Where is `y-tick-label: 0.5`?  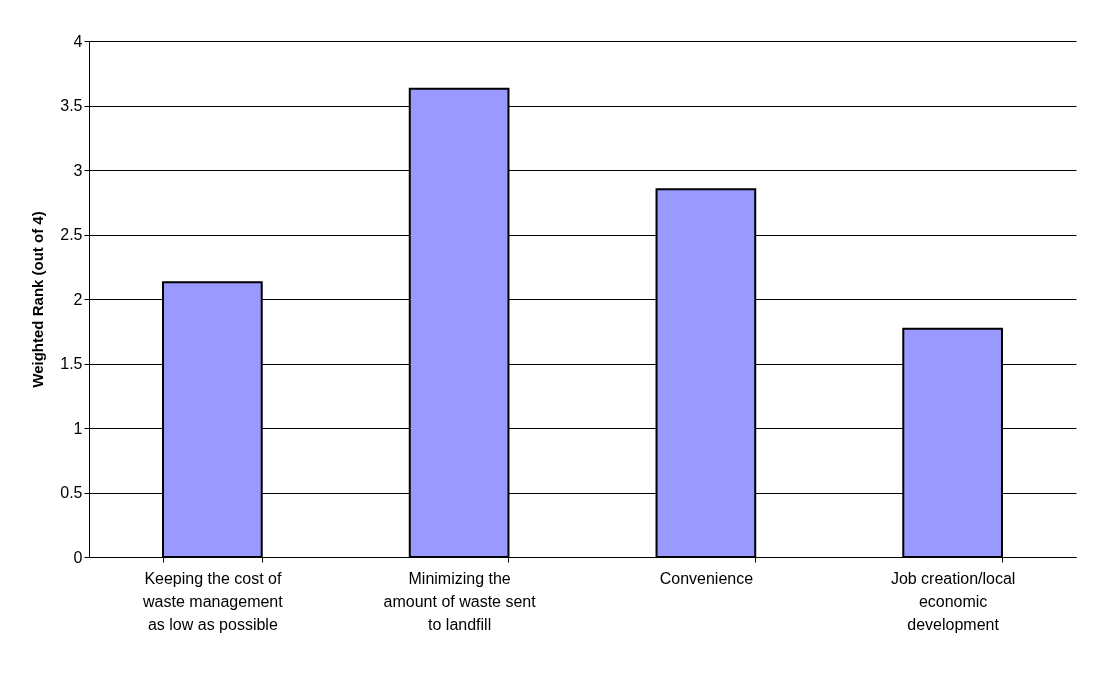 y-tick-label: 0.5 is located at coordinates (71, 492).